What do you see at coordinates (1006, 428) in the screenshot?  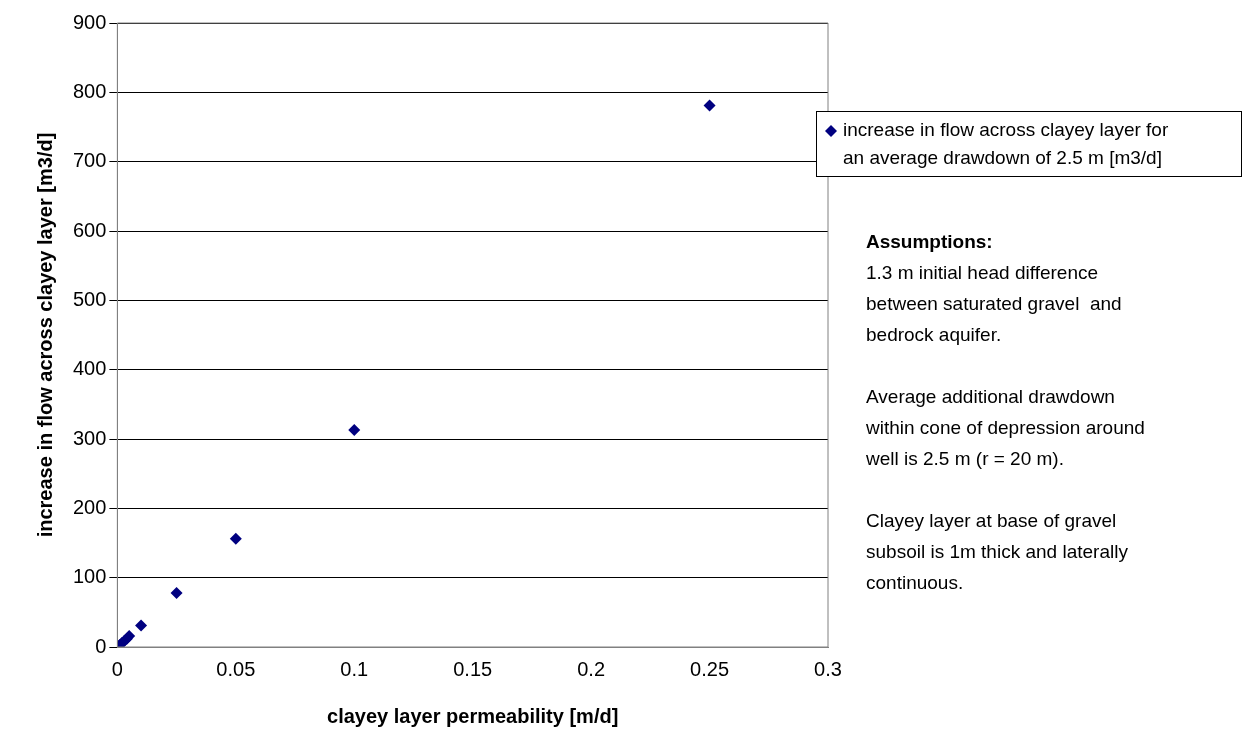 I see `text: Average additional drawdown within cone of depression around well is 2.5 m (r = 20 m).` at bounding box center [1006, 428].